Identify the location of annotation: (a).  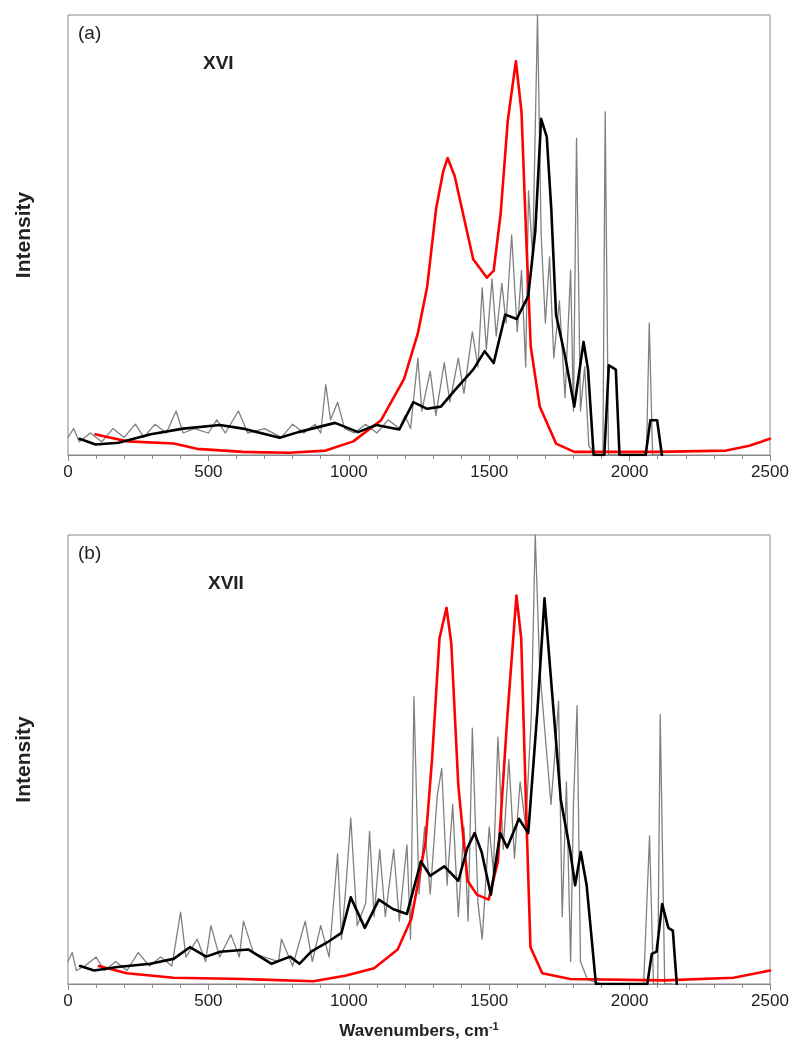
(90, 32).